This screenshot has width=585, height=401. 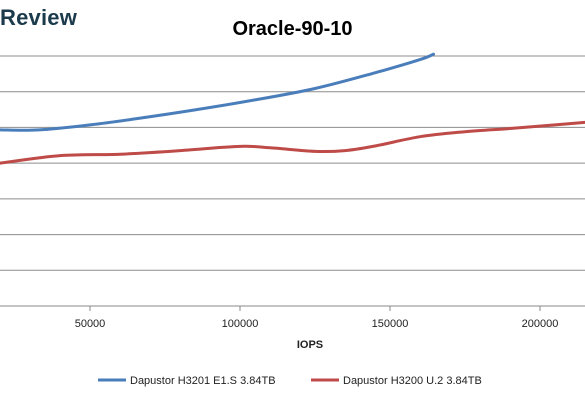 I want to click on x-axis-label: IOPS, so click(x=310, y=345).